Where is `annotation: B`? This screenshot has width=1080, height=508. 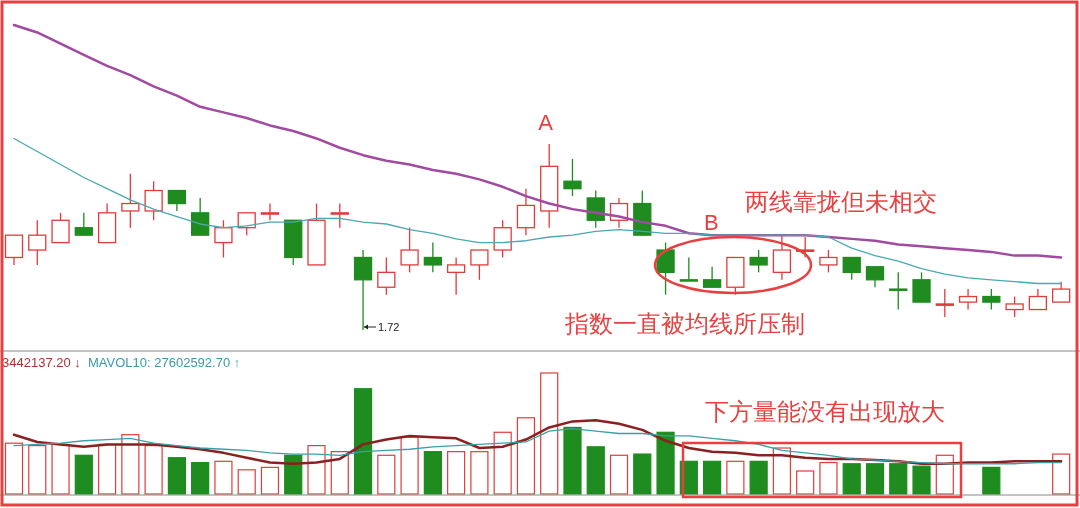 annotation: B is located at coordinates (711, 222).